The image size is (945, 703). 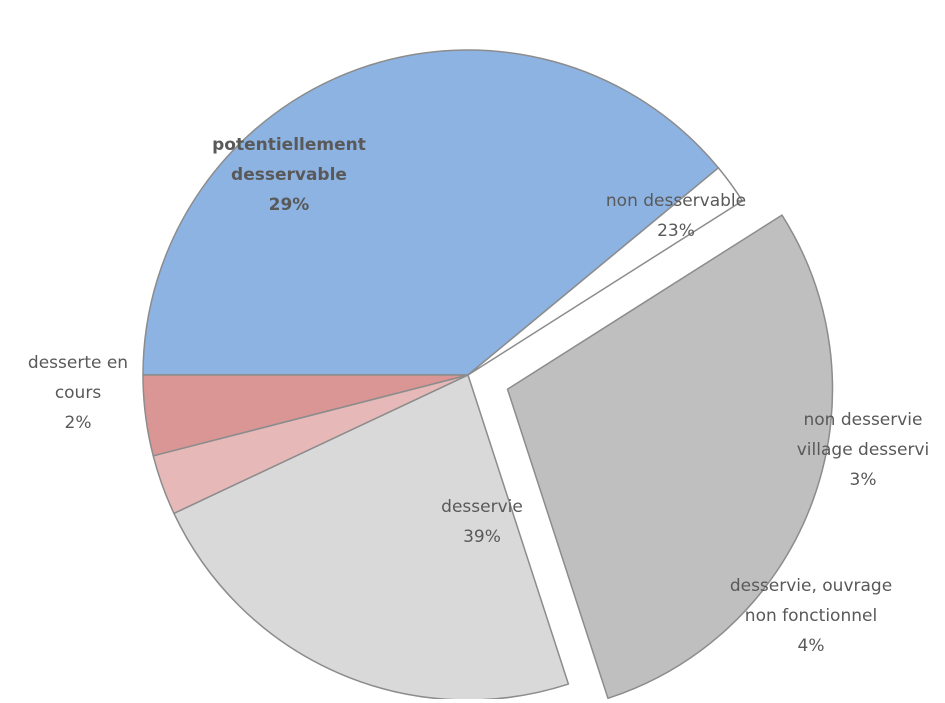 What do you see at coordinates (605, 271) in the screenshot?
I see `pie-slice-desserte-en-cours` at bounding box center [605, 271].